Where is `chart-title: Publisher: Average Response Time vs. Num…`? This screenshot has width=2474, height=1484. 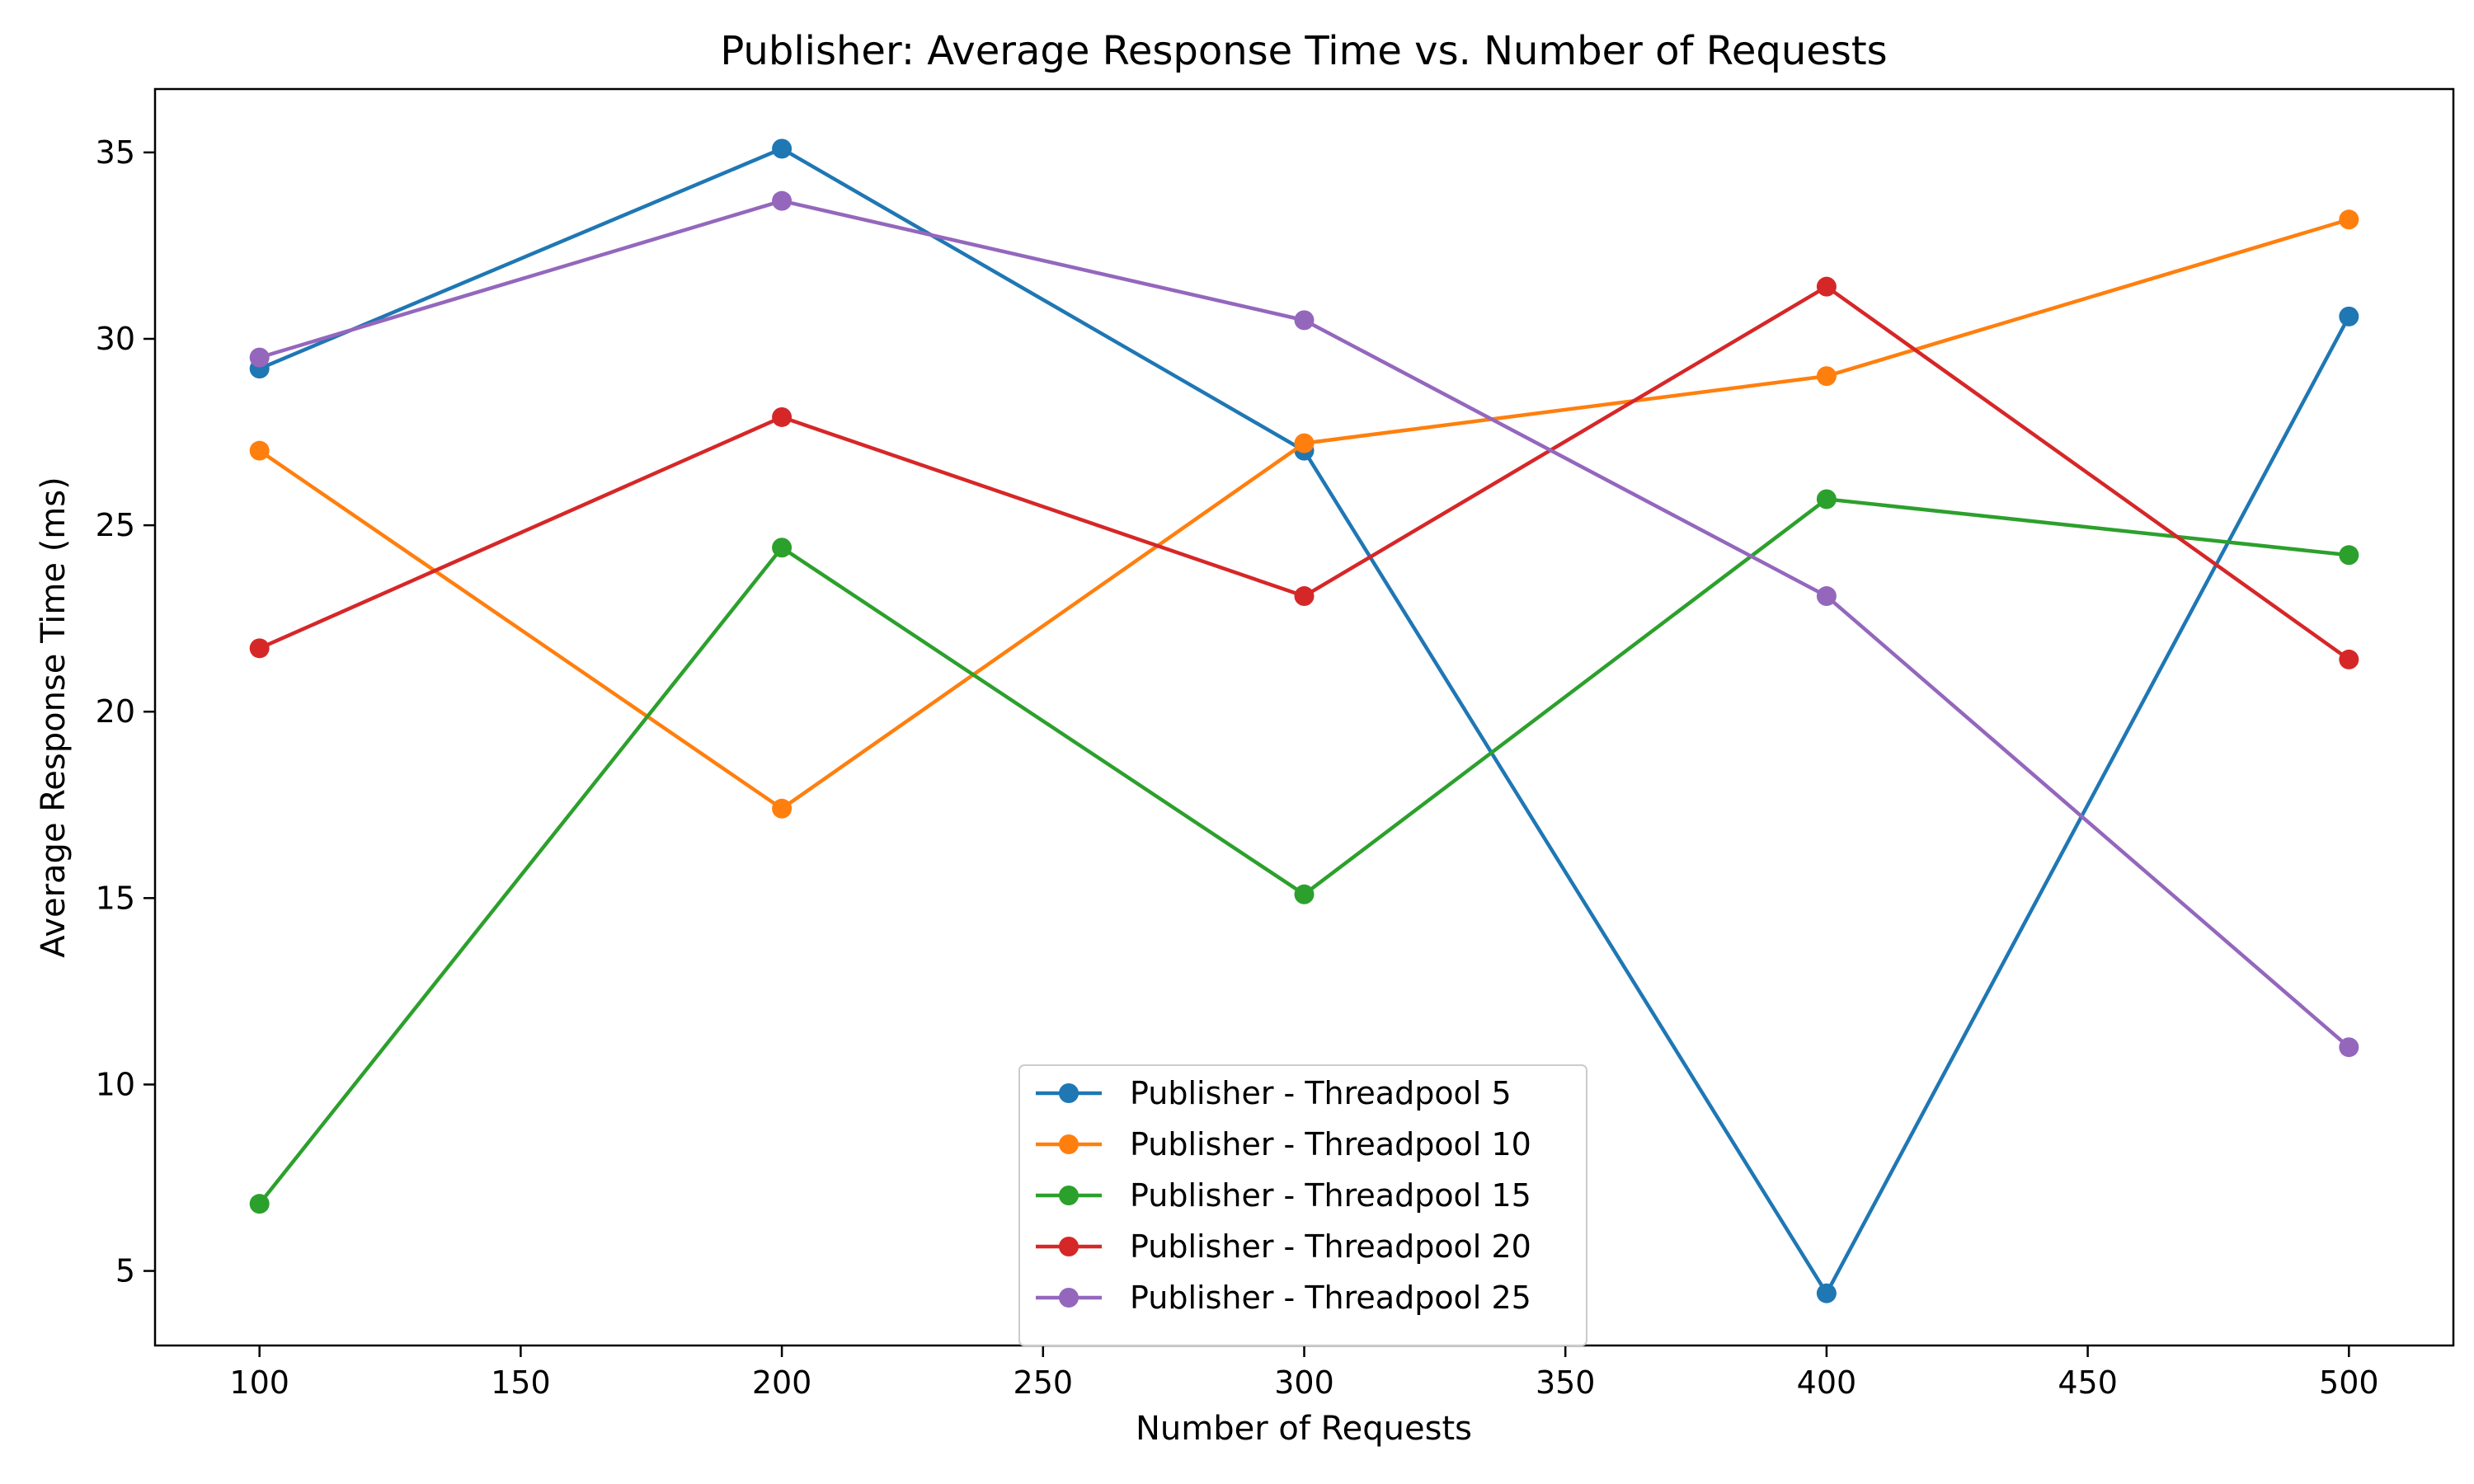
chart-title: Publisher: Average Response Time vs. Num… is located at coordinates (1303, 51).